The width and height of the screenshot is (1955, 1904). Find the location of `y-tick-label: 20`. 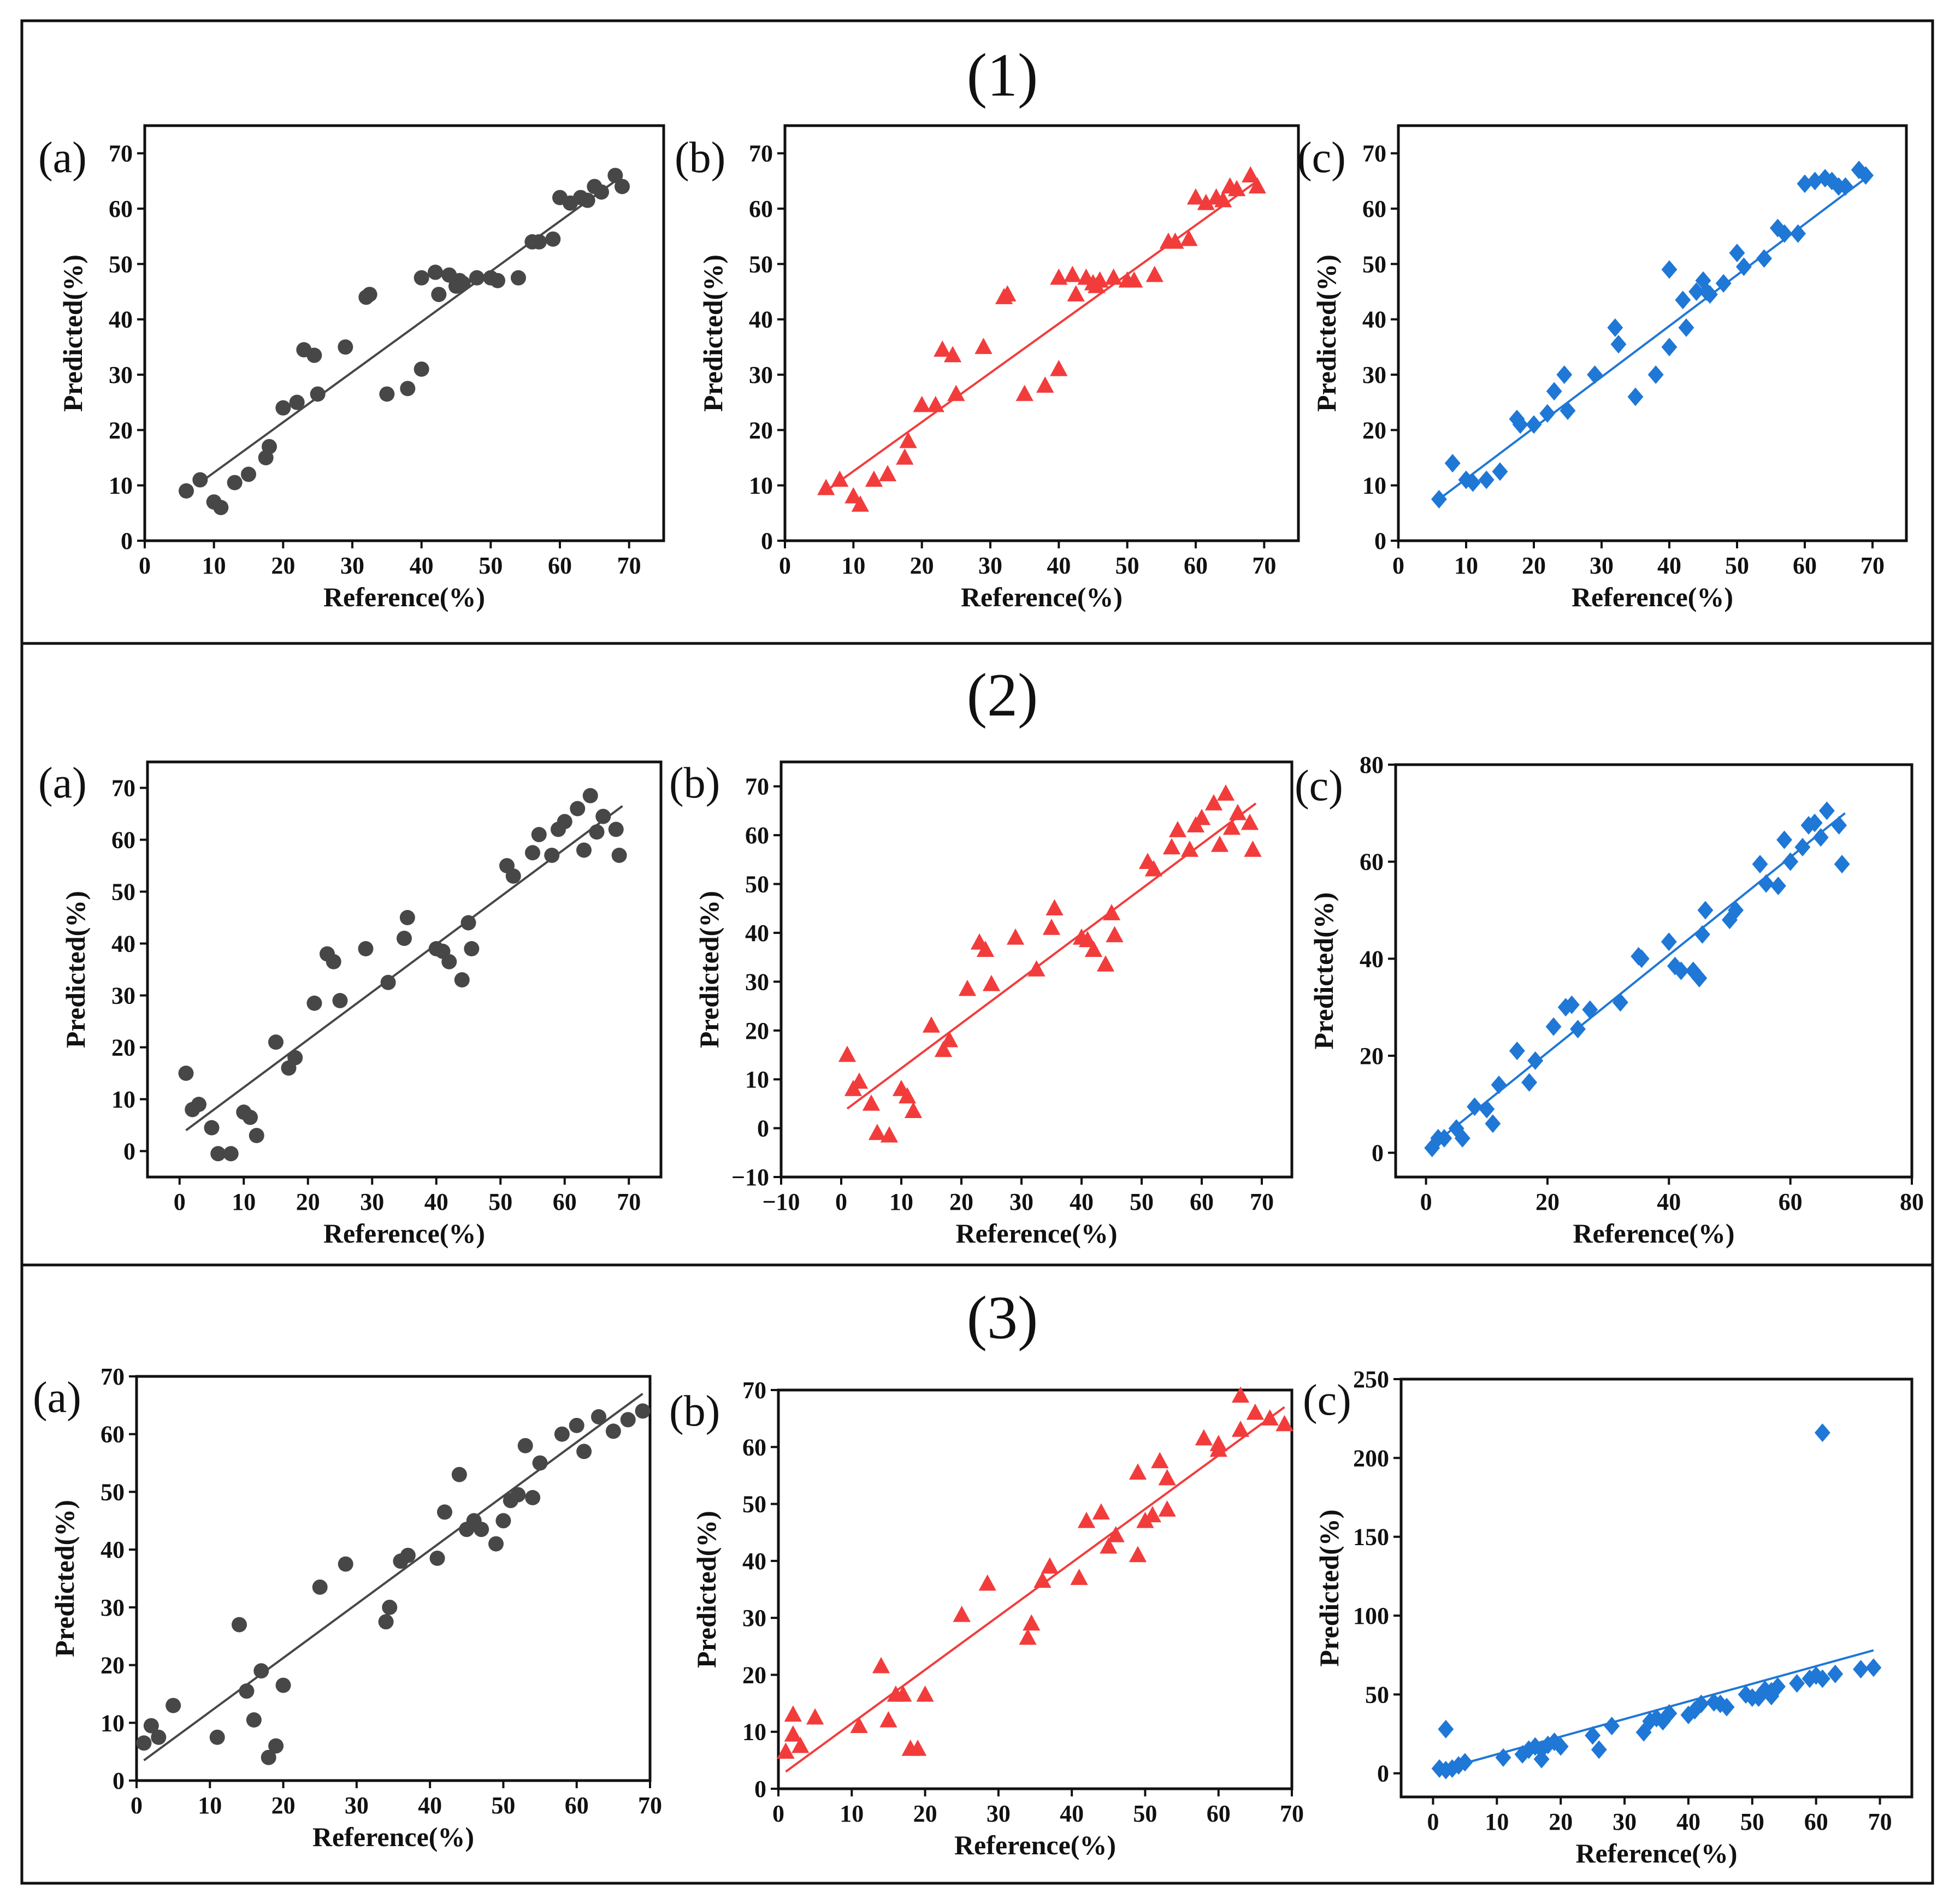

y-tick-label: 20 is located at coordinates (123, 1047).